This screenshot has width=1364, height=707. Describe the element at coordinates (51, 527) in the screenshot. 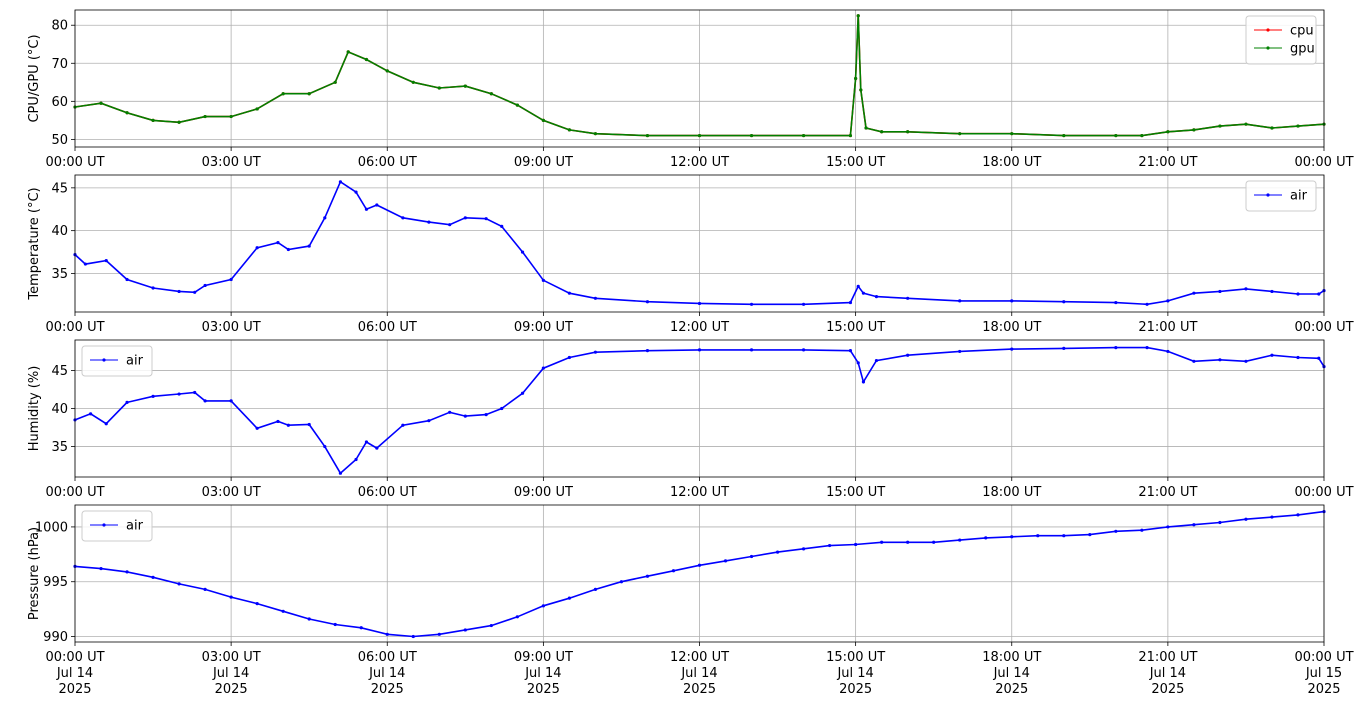

I see `y-tick-label: 1000` at that location.